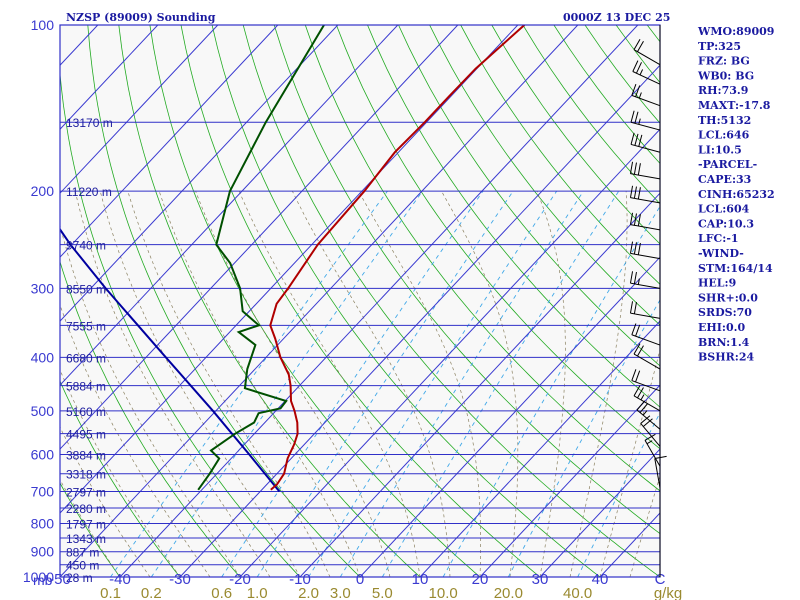 The height and width of the screenshot is (600, 800). What do you see at coordinates (540, 579) in the screenshot?
I see `temperature-tick-label: 30` at bounding box center [540, 579].